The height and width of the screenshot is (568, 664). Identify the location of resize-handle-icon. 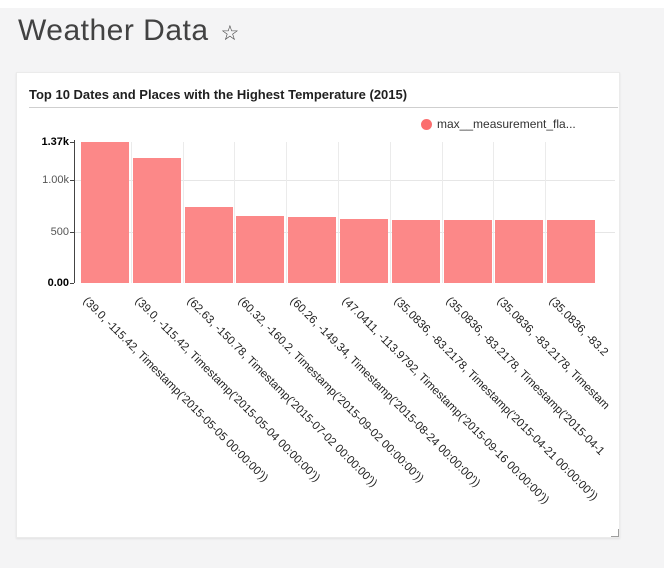
(615, 533).